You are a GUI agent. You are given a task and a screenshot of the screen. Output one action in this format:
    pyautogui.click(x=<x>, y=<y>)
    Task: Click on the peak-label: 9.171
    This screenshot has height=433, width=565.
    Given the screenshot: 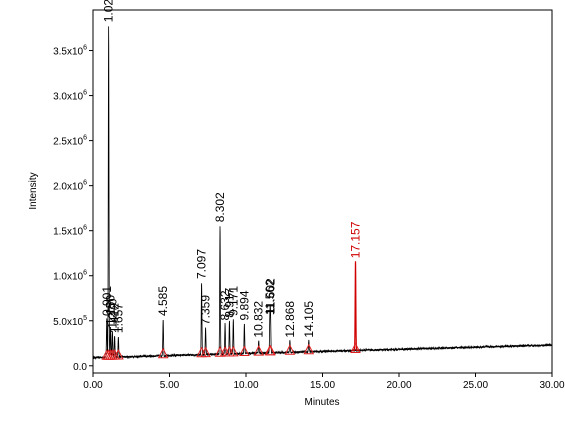 What is the action you would take?
    pyautogui.click(x=233, y=301)
    